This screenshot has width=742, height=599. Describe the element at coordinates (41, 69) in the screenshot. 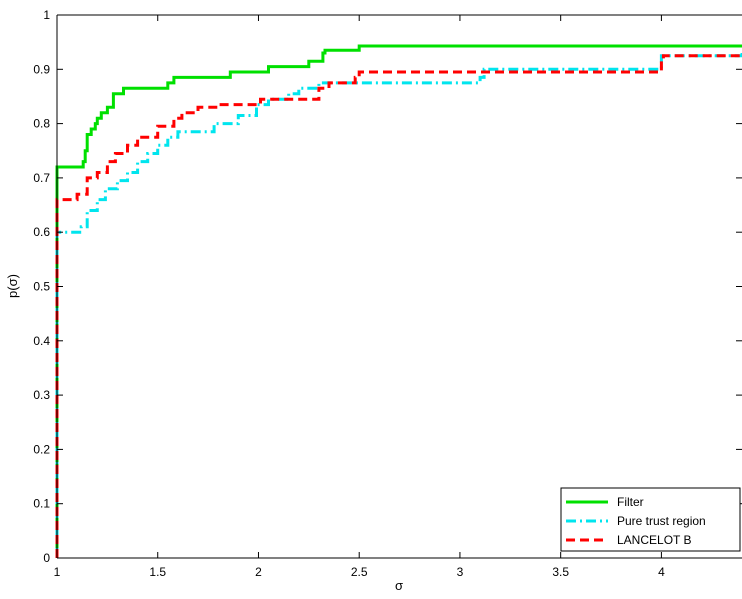

I see `y-tick-label: 0.9` at that location.